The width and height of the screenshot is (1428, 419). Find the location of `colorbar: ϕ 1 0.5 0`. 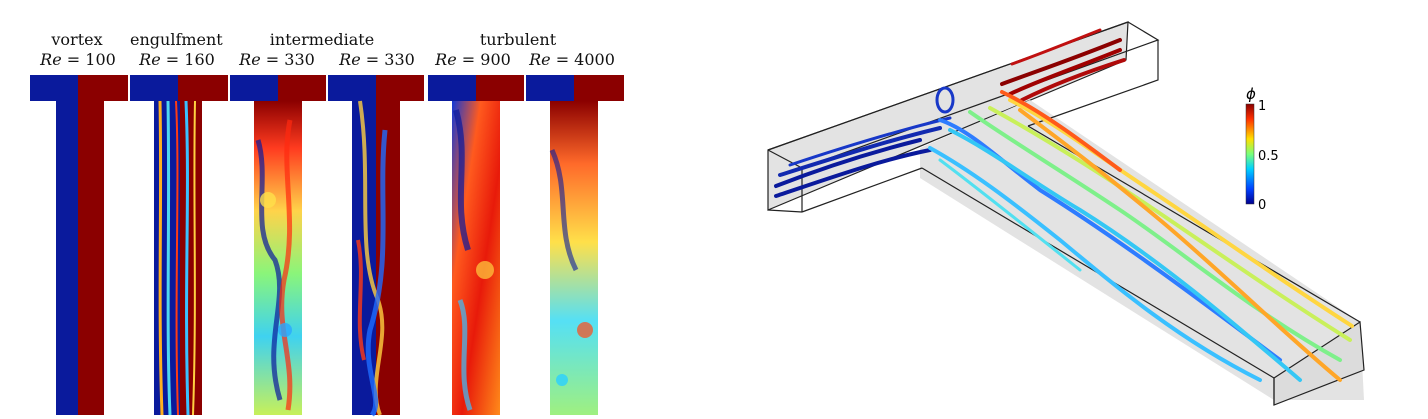

colorbar: ϕ 1 0.5 0 is located at coordinates (1262, 149).